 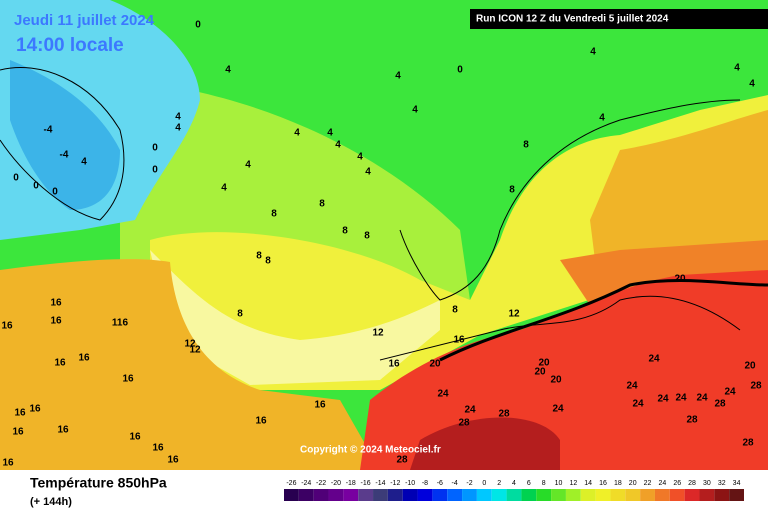 I want to click on border-line, so click(x=603, y=320).